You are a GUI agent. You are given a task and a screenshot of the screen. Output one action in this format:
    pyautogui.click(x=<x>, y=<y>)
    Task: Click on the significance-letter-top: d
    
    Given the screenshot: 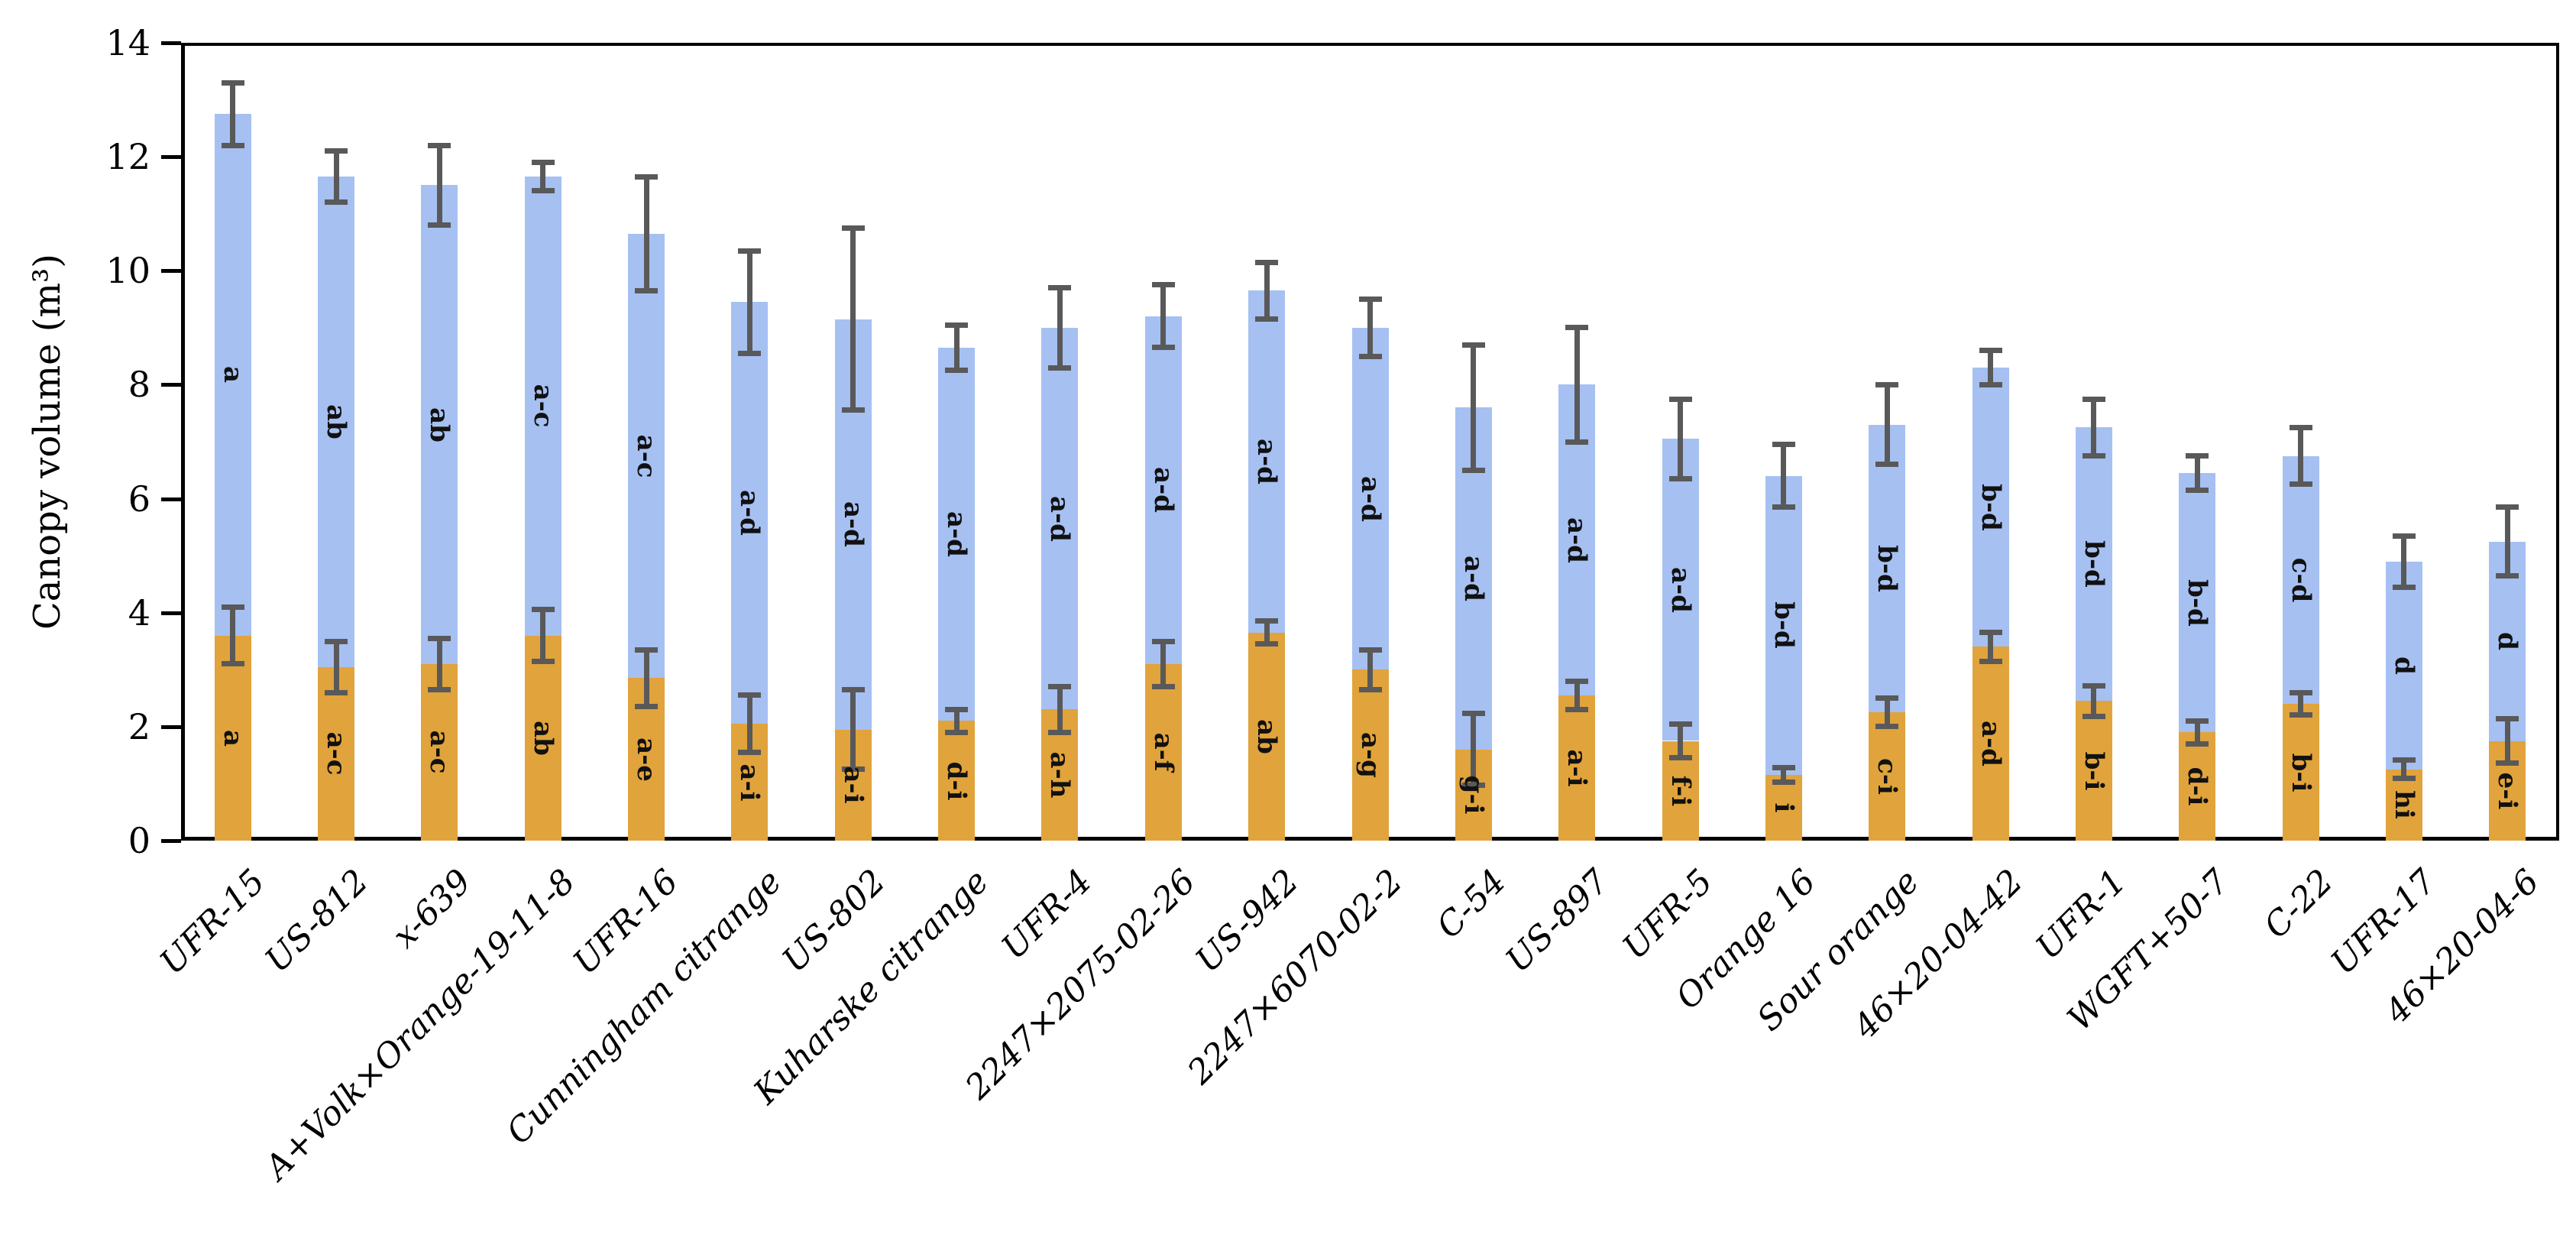 What is the action you would take?
    pyautogui.click(x=2507, y=641)
    